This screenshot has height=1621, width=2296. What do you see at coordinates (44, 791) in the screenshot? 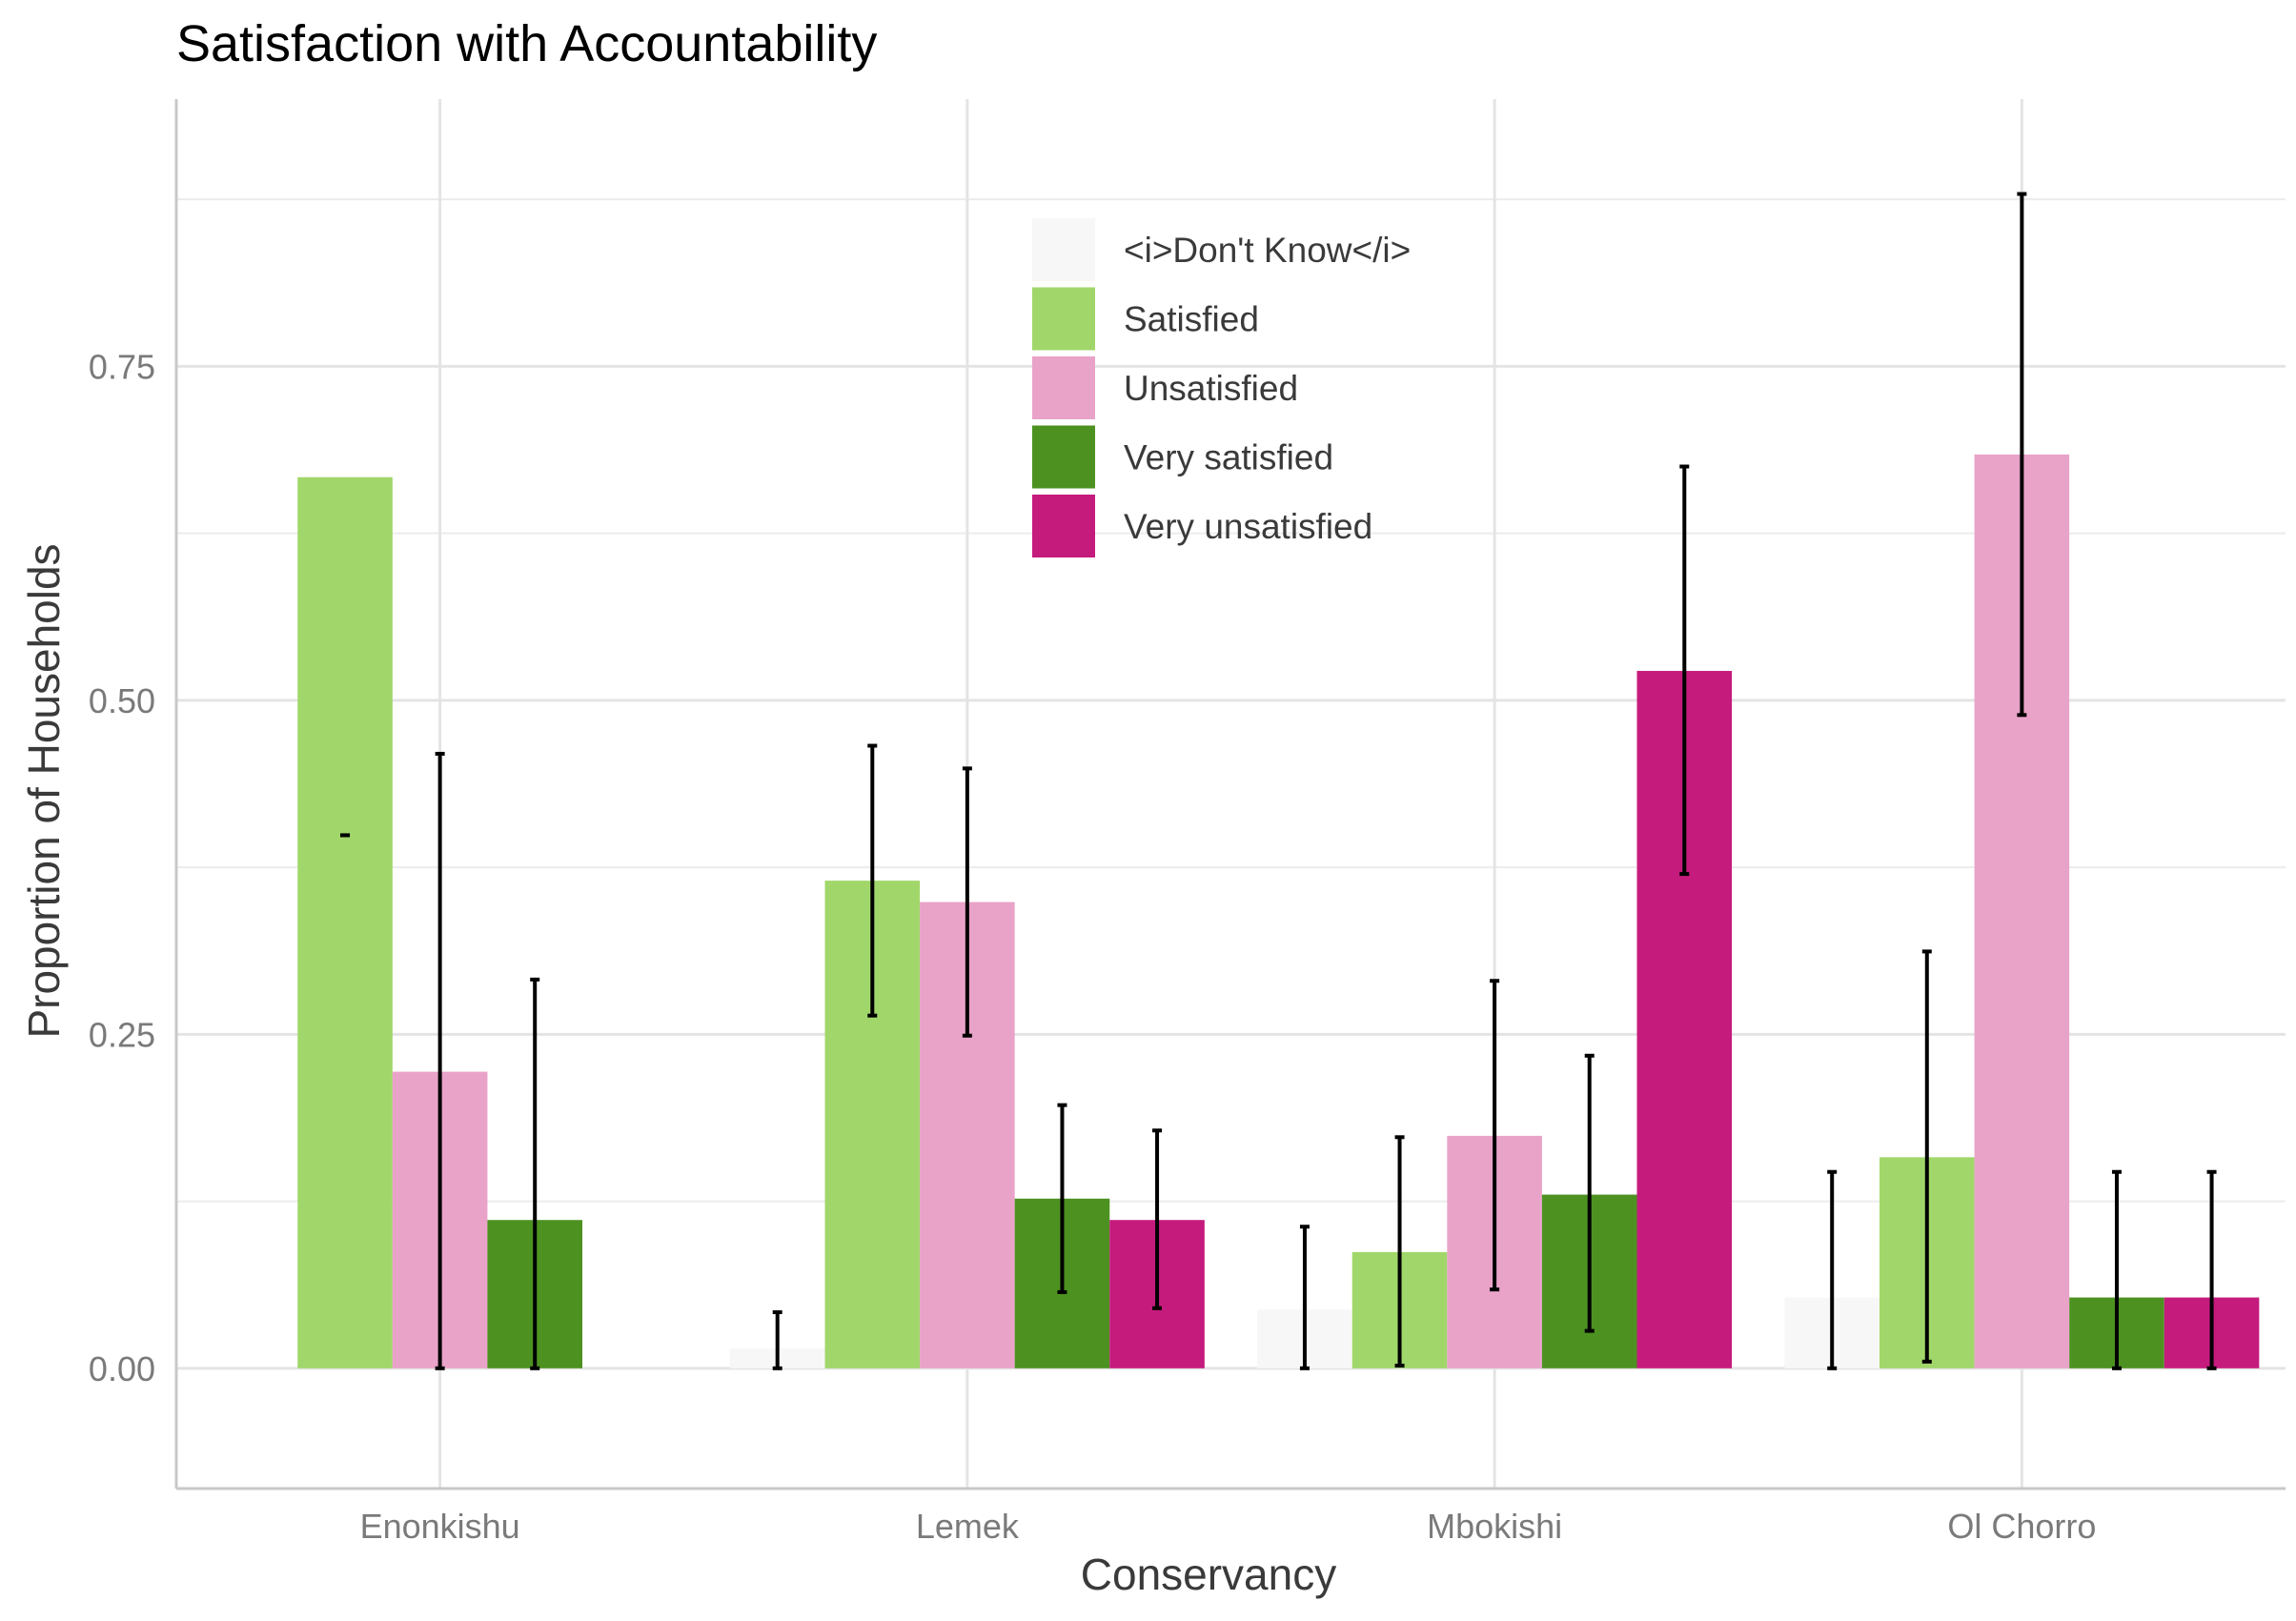
I see `y-axis-title: Proportion of Households` at bounding box center [44, 791].